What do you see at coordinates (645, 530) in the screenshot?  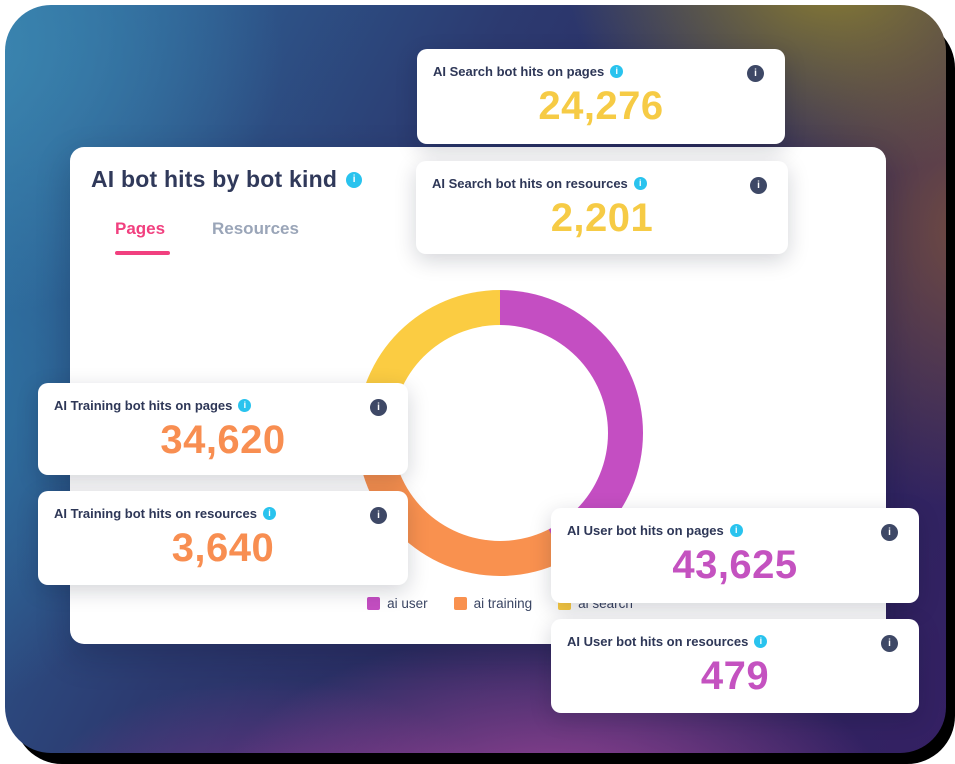 I see `stat-label-text: AI User bot hits on pages` at bounding box center [645, 530].